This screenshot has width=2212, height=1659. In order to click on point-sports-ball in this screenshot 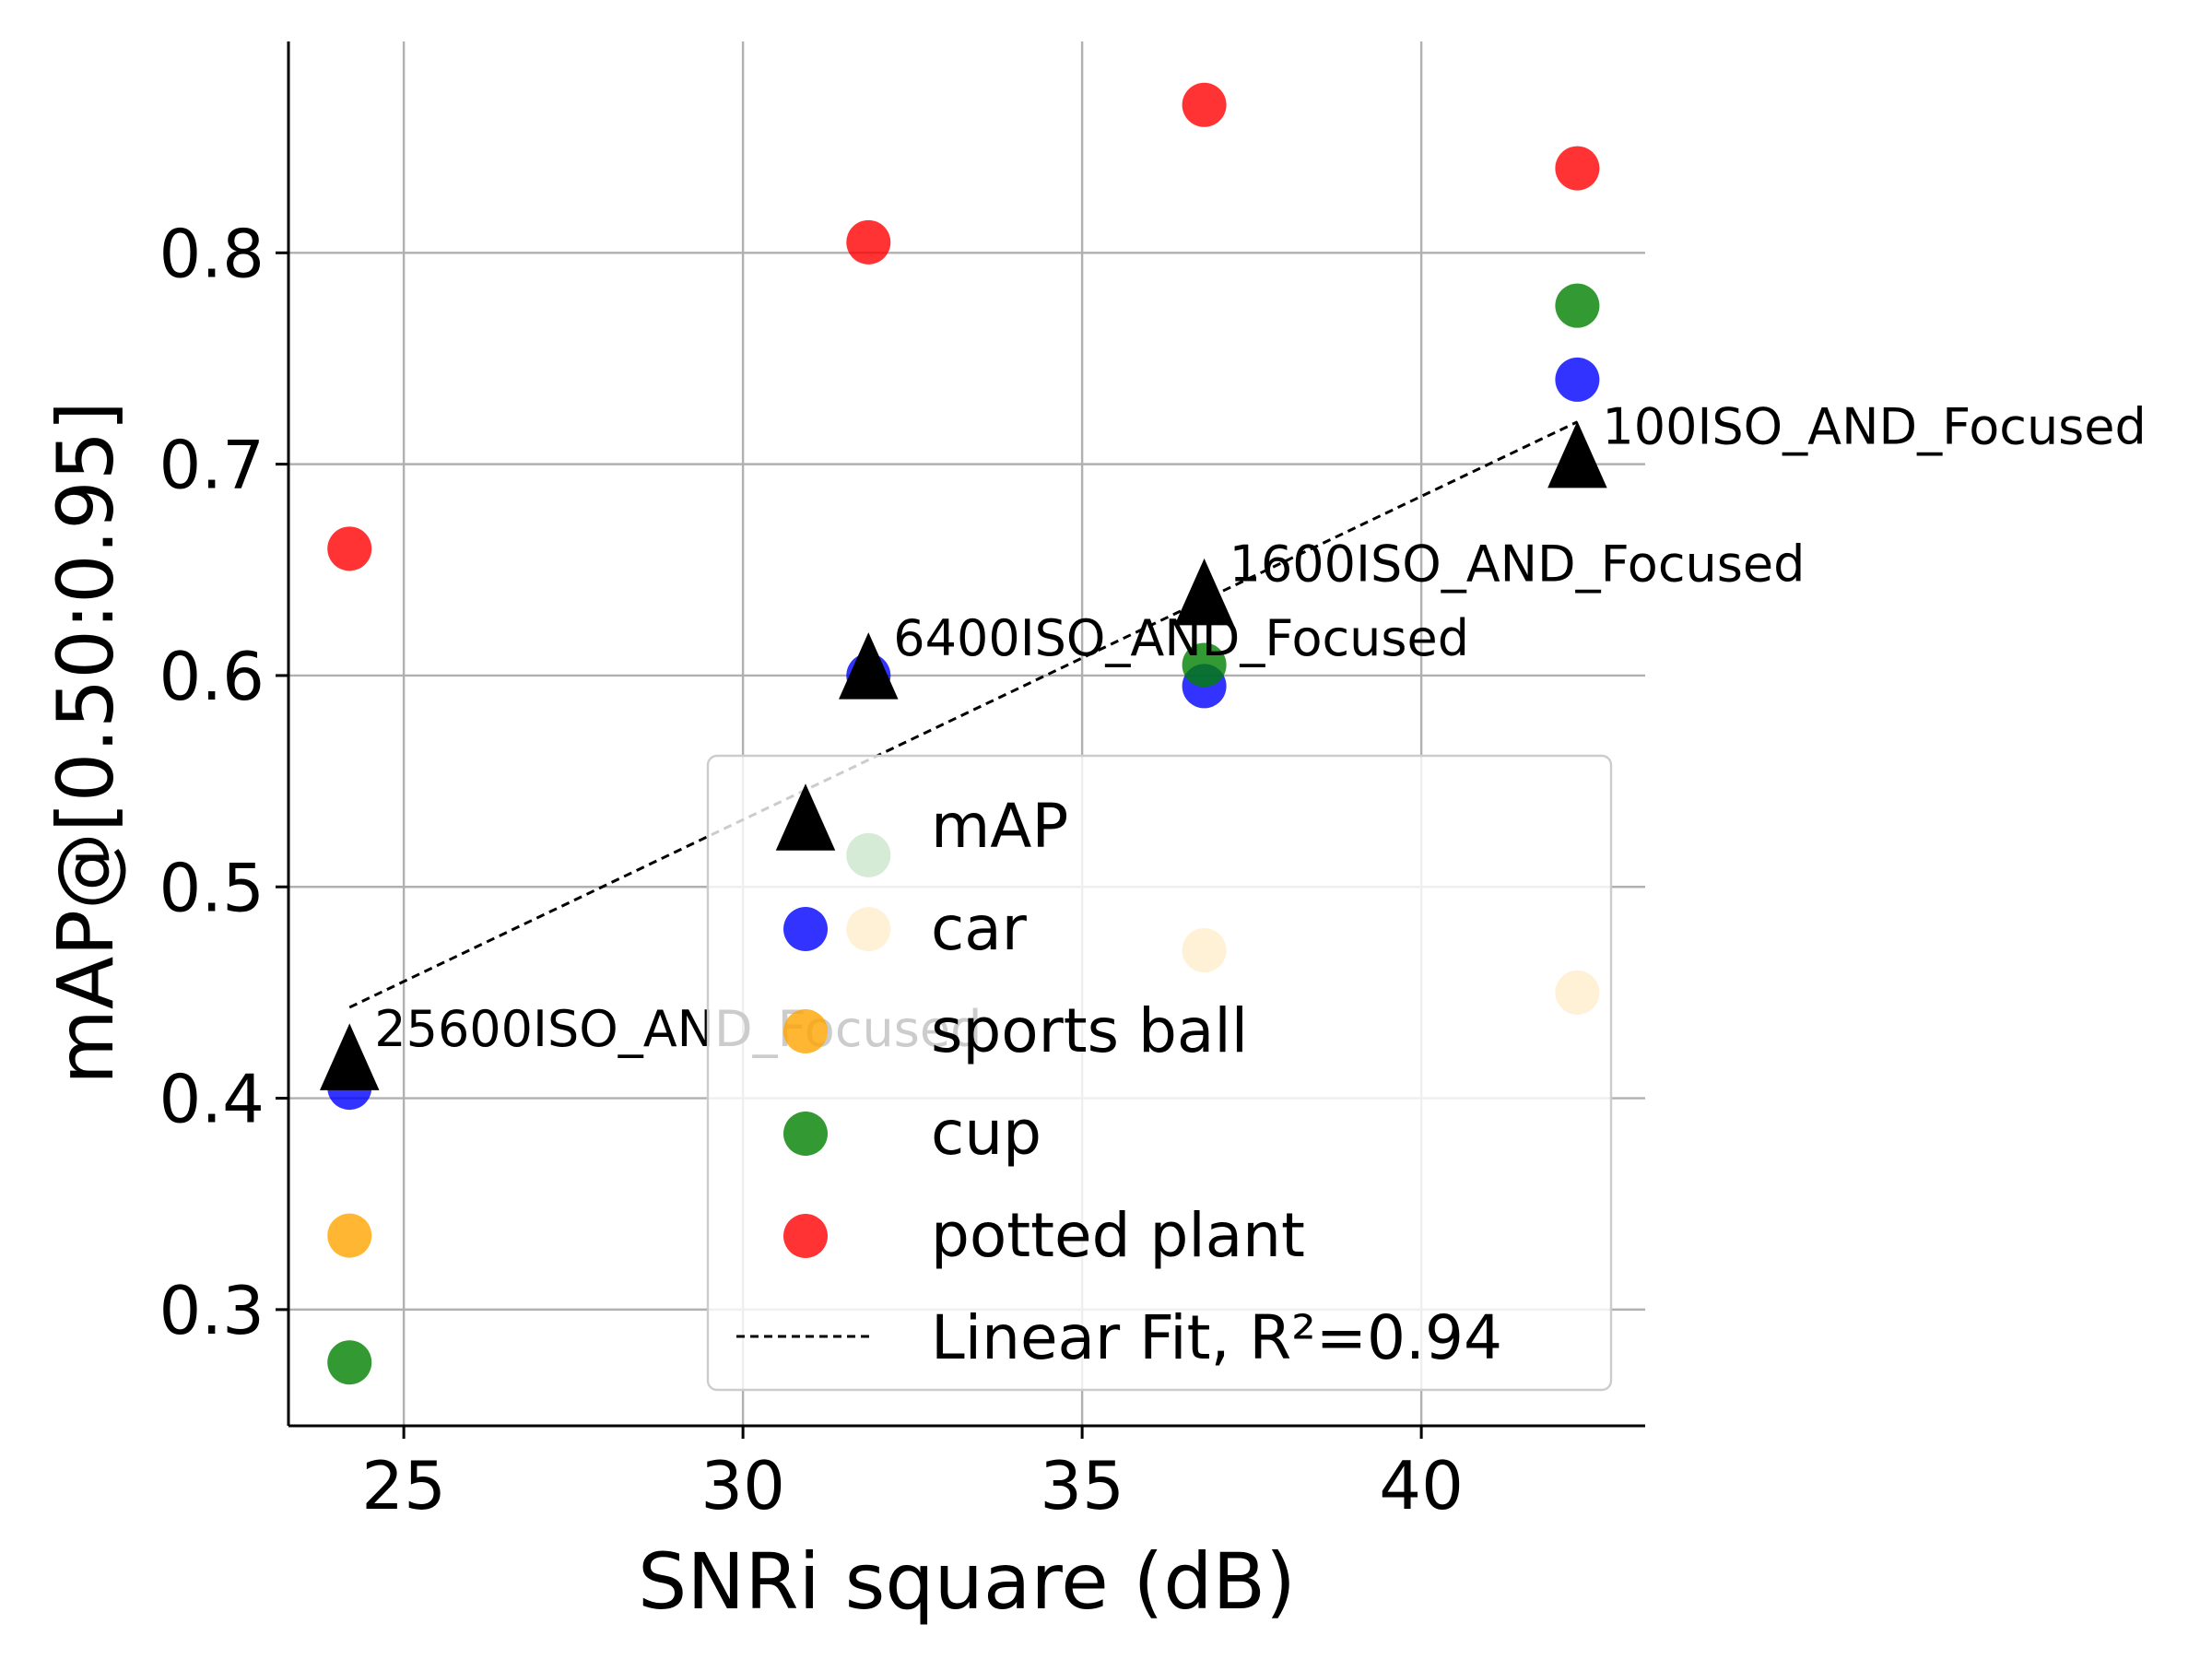, I will do `click(349, 1235)`.